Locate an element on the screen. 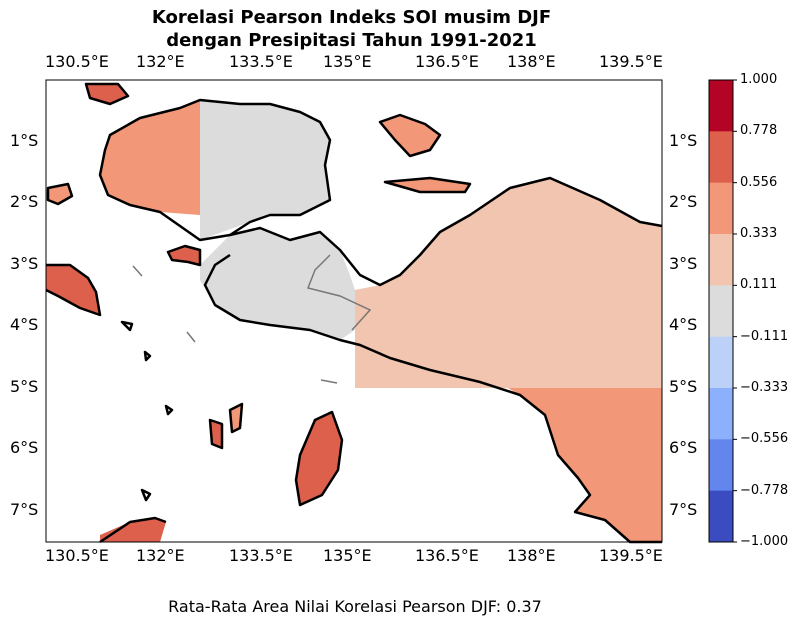 The height and width of the screenshot is (625, 803). lon-tick-top: 138°E is located at coordinates (531, 61).